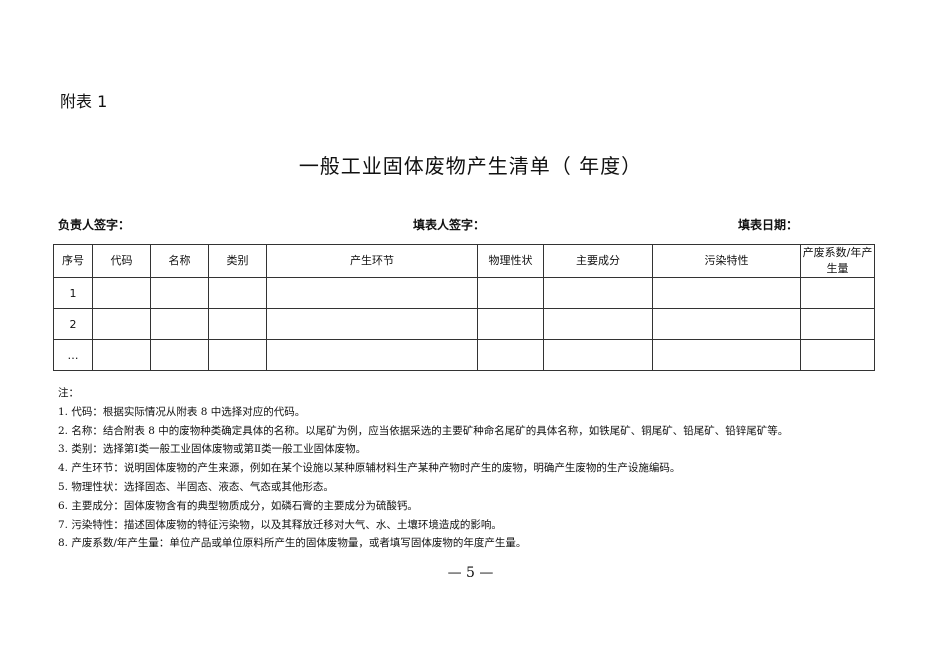 The width and height of the screenshot is (941, 653). Describe the element at coordinates (179, 261) in the screenshot. I see `column-header: 名称` at that location.